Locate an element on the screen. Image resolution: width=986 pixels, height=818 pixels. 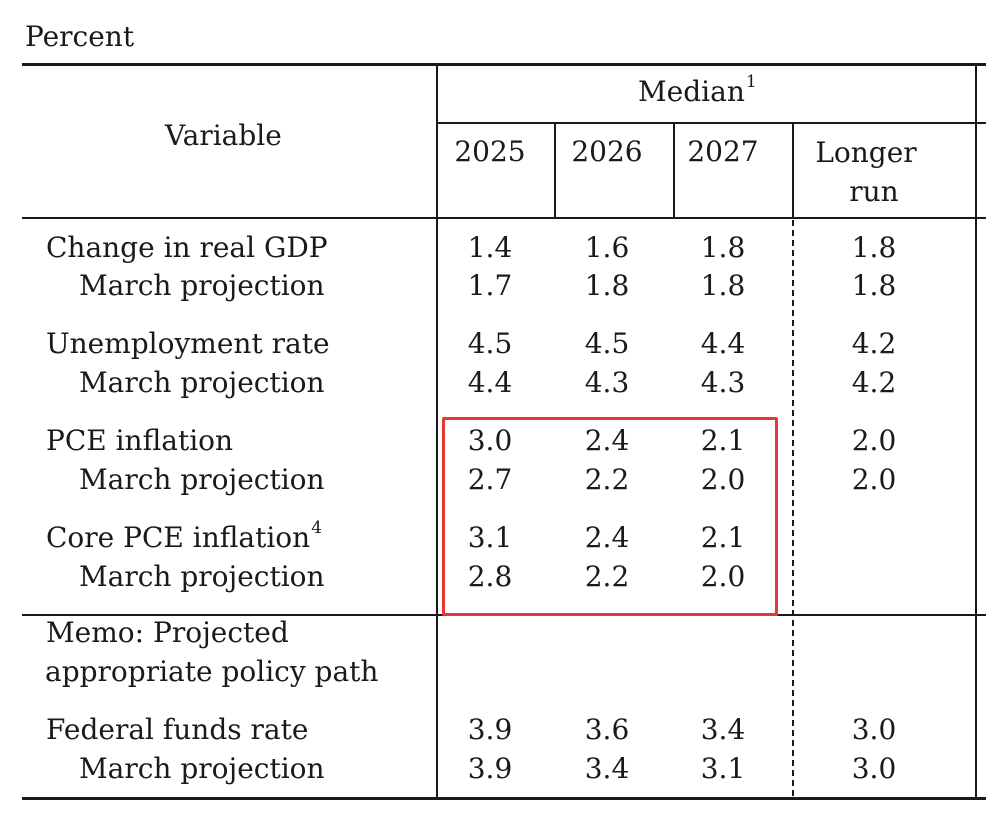
row-value-2025: 3.0 is located at coordinates (490, 440).